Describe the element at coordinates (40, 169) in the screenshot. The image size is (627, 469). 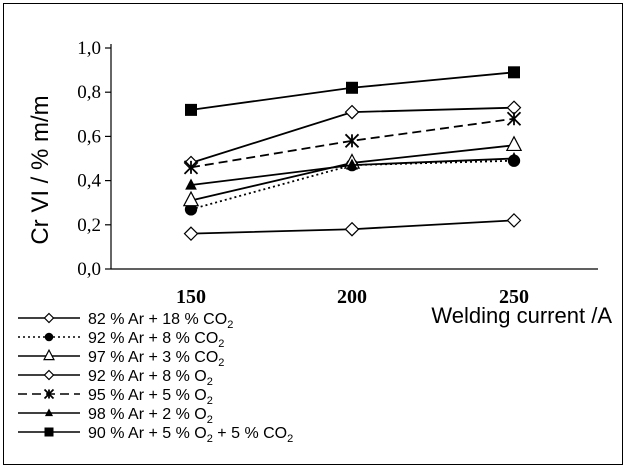
I see `y-axis-title: Cr VI / % m/m` at that location.